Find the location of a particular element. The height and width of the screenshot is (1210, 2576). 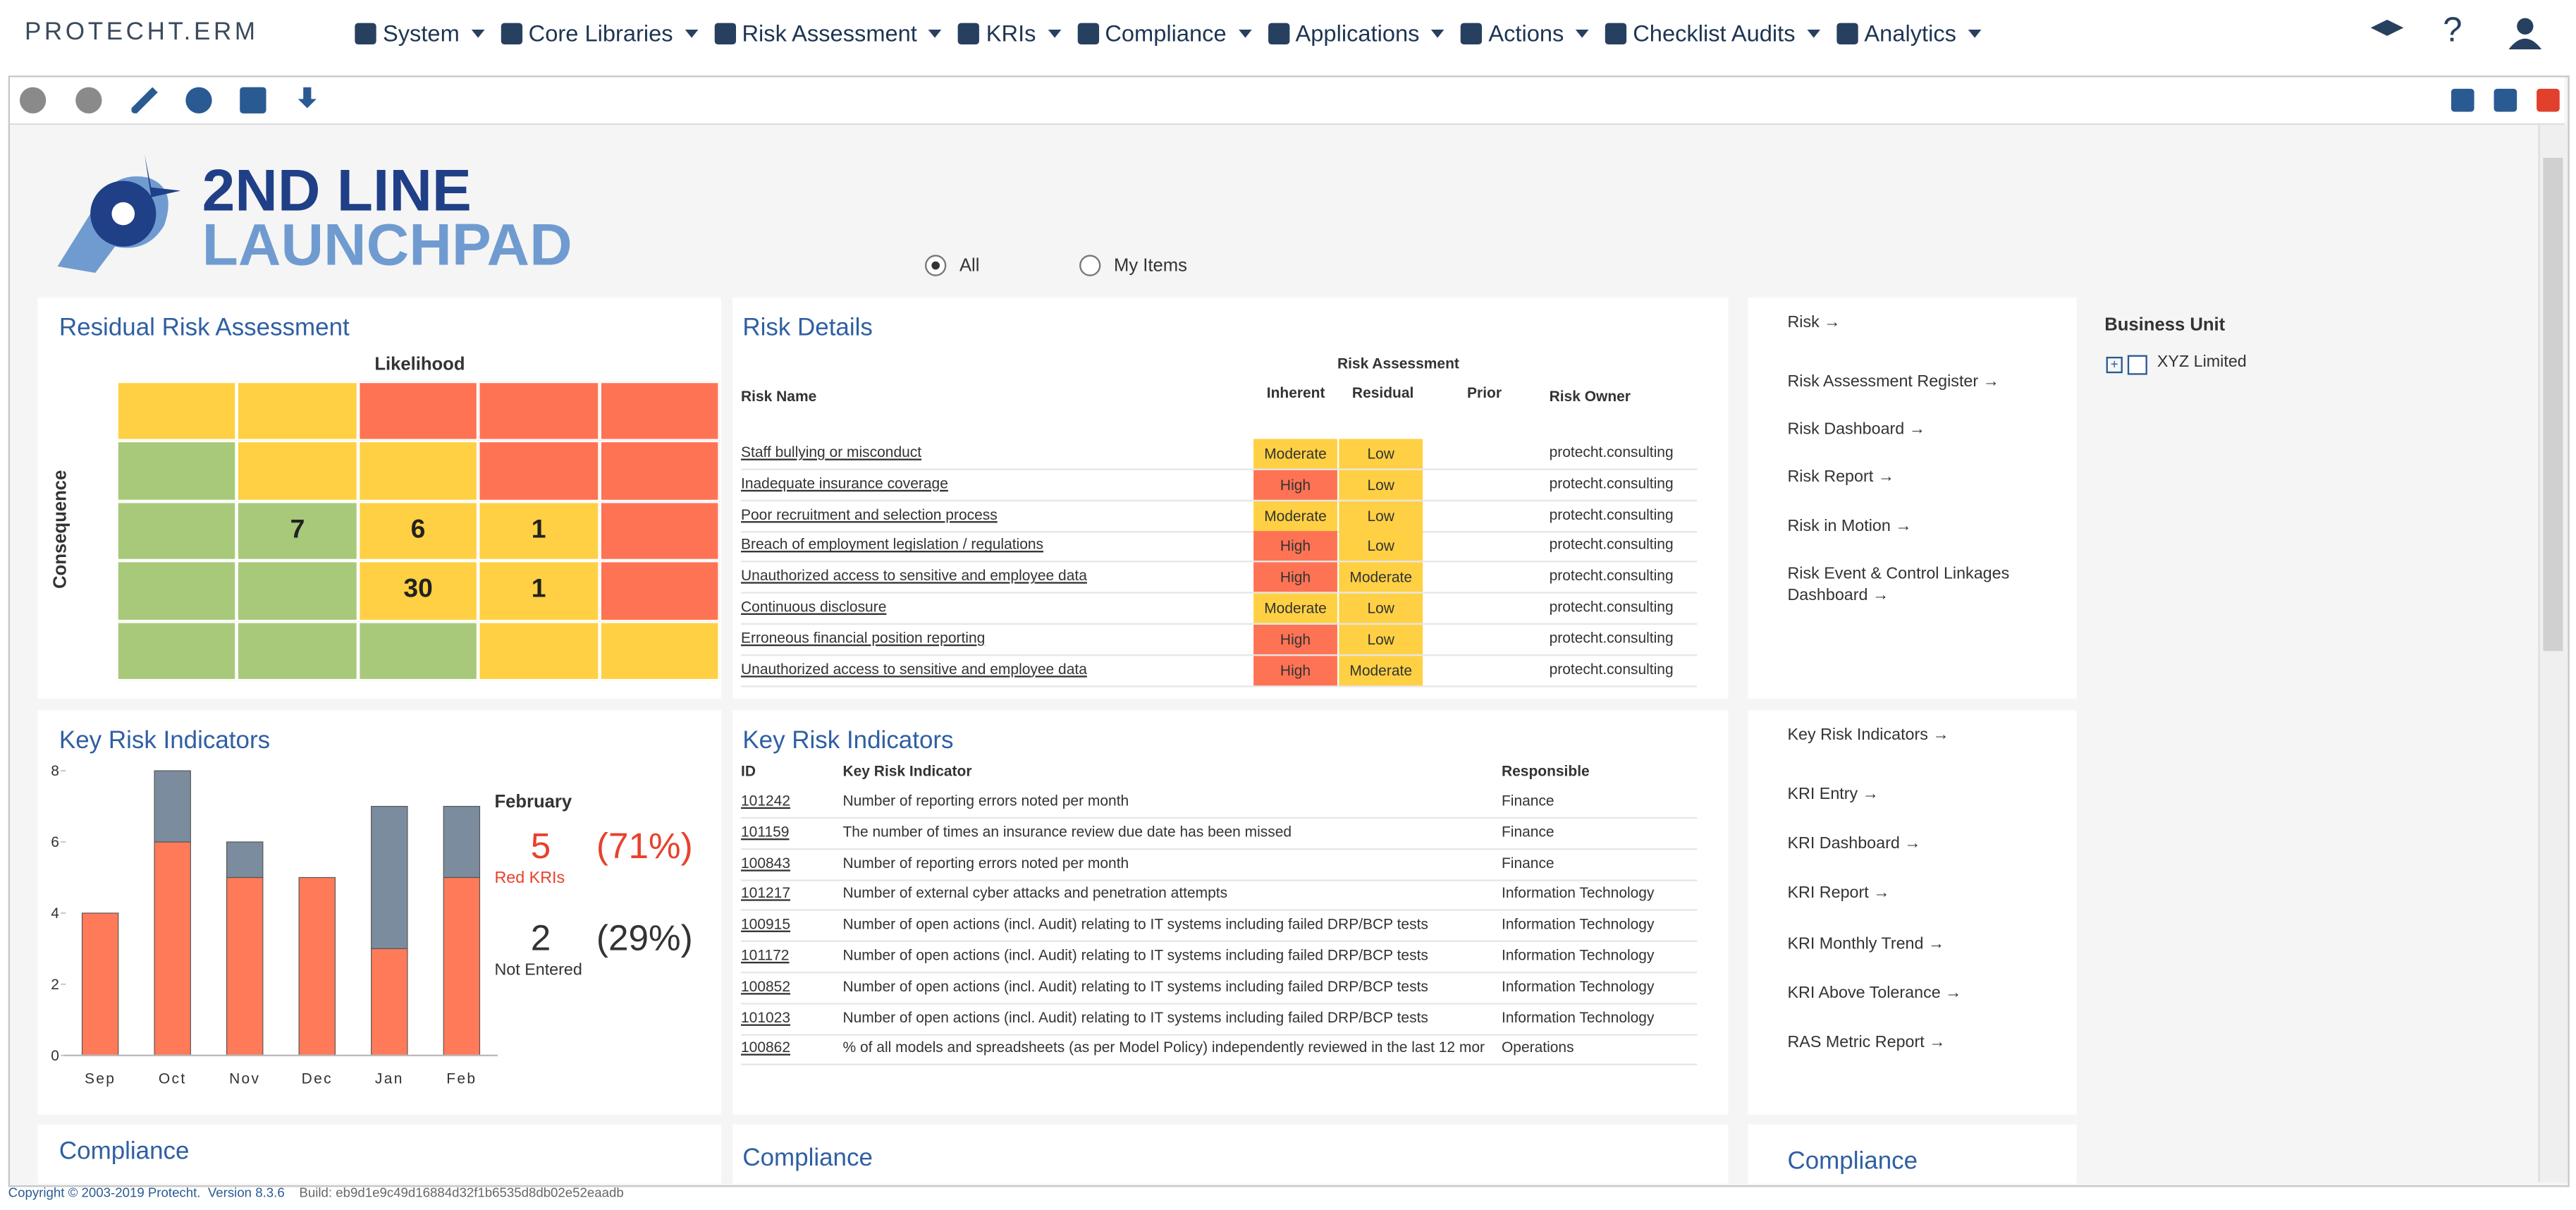

download-button is located at coordinates (307, 98).